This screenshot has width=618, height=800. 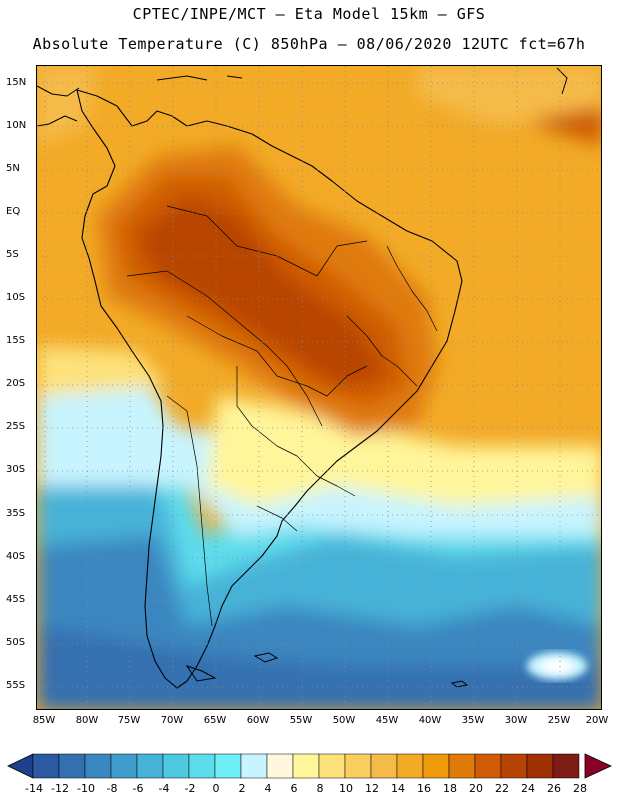 What do you see at coordinates (86, 788) in the screenshot?
I see `colorbar-label: -10` at bounding box center [86, 788].